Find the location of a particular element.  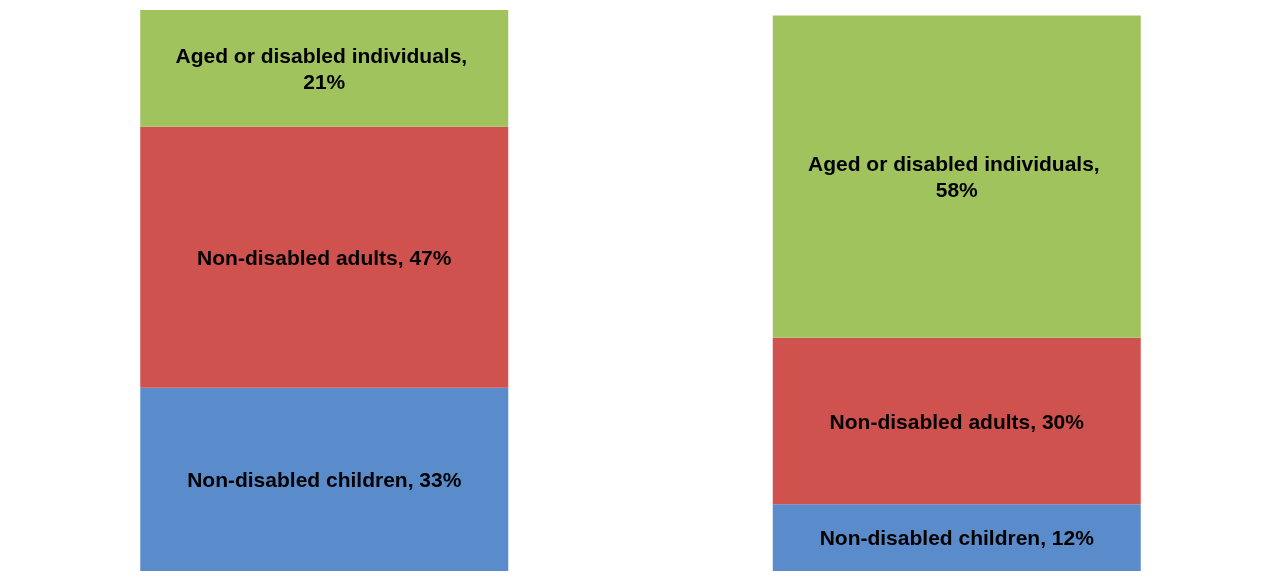

data-label: Aged or disabled individuals, 58% is located at coordinates (956, 177).